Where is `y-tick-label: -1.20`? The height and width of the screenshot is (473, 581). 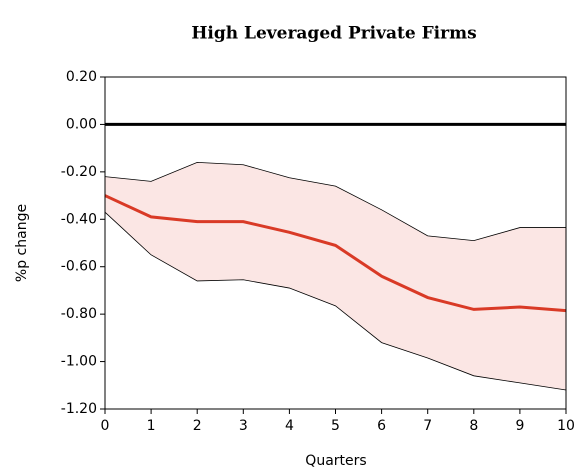
y-tick-label: -1.20 is located at coordinates (79, 409).